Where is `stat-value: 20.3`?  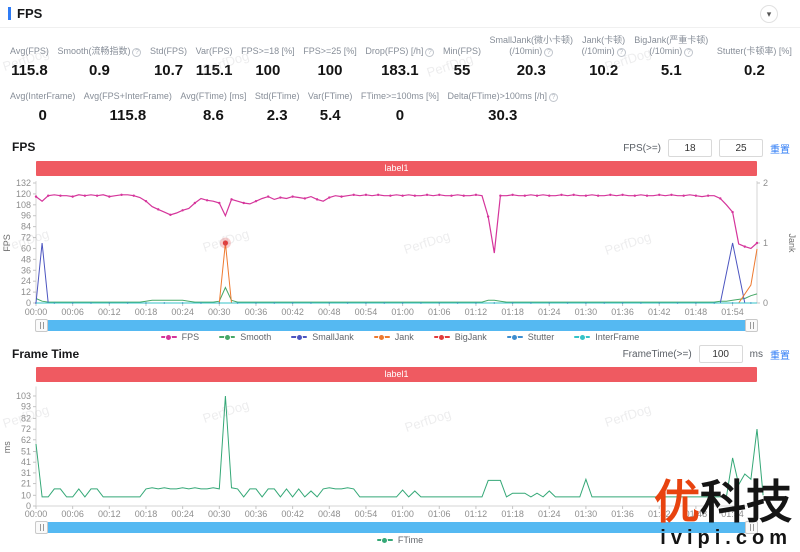 stat-value: 20.3 is located at coordinates (531, 70).